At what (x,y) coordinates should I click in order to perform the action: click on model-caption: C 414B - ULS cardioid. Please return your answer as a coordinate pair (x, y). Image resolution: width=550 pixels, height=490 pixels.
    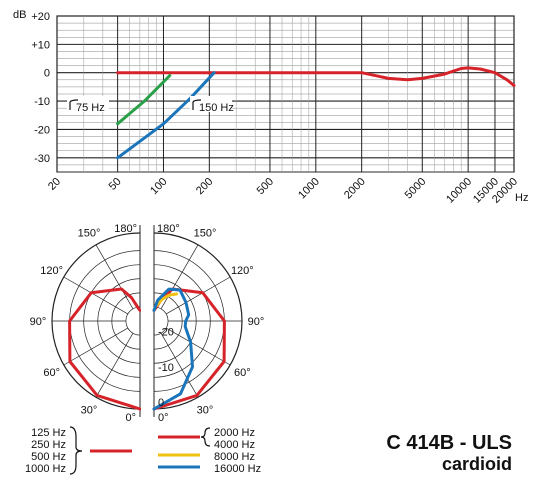
    Looking at the image, I should click on (449, 453).